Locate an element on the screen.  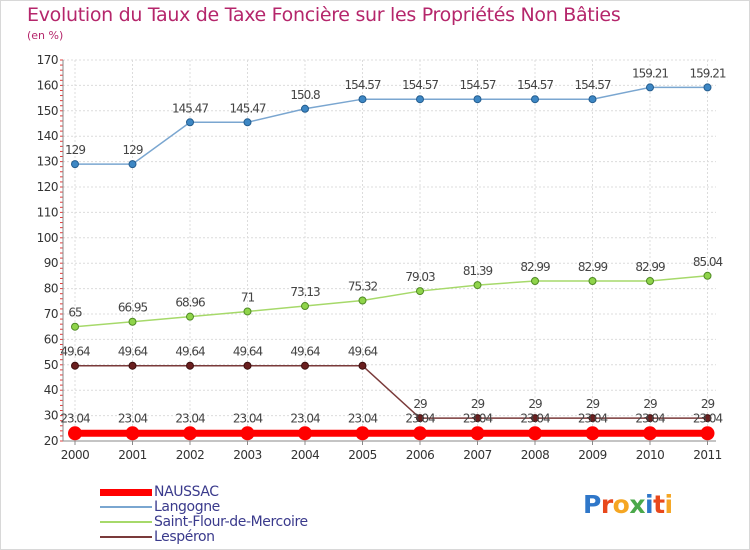
y-tick-label: 100 is located at coordinates (47, 238).